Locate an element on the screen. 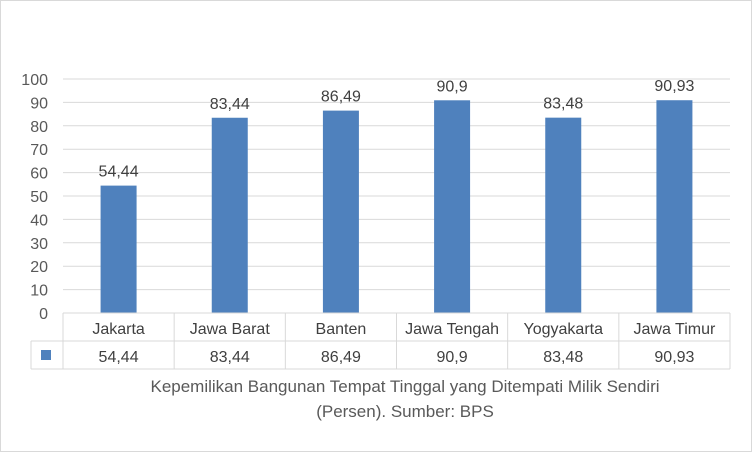  bar-value-label: 86,49 is located at coordinates (341, 97).